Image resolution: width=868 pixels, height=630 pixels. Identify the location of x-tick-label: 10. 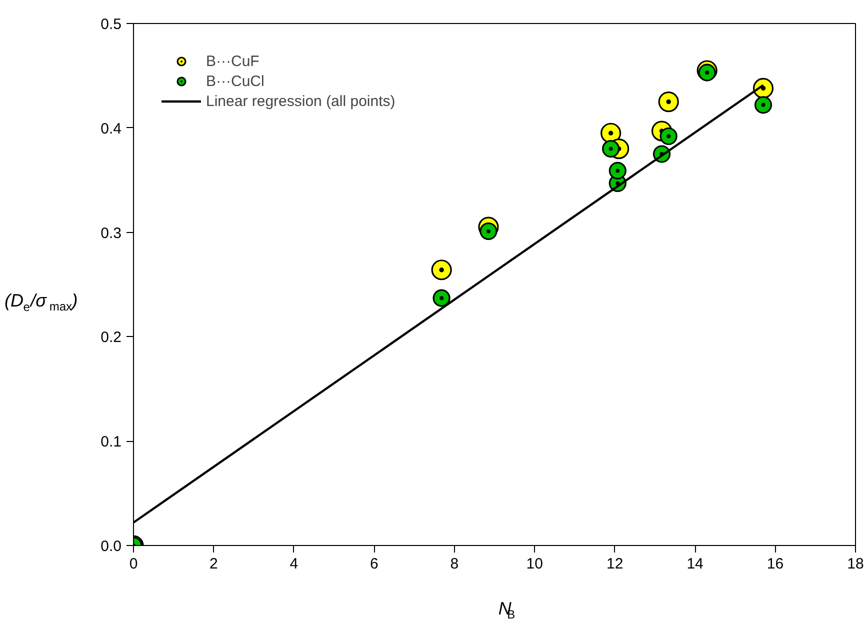
(534, 564).